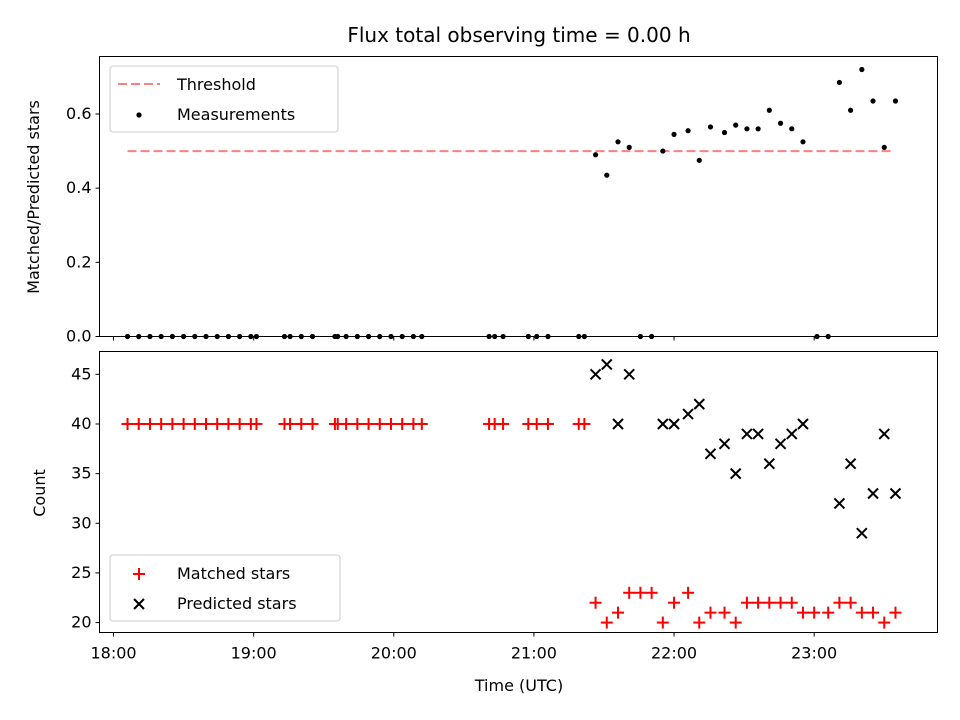 The image size is (960, 720). Describe the element at coordinates (139, 574) in the screenshot. I see `legend-matched-swatch` at that location.